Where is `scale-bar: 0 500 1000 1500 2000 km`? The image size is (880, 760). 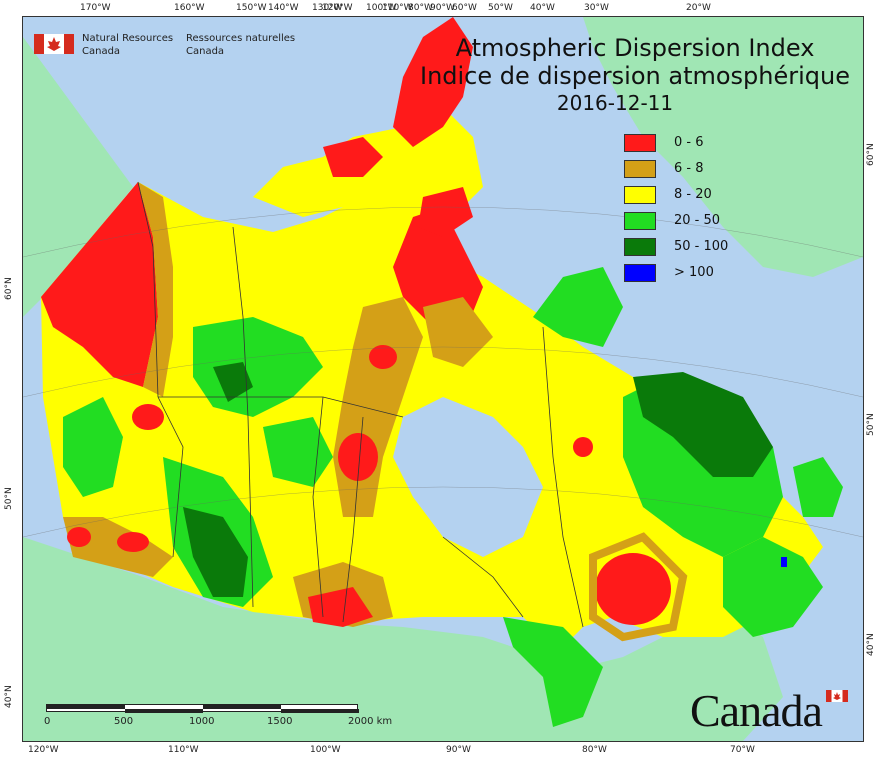 scale-bar: 0 500 1000 1500 2000 km is located at coordinates (218, 719).